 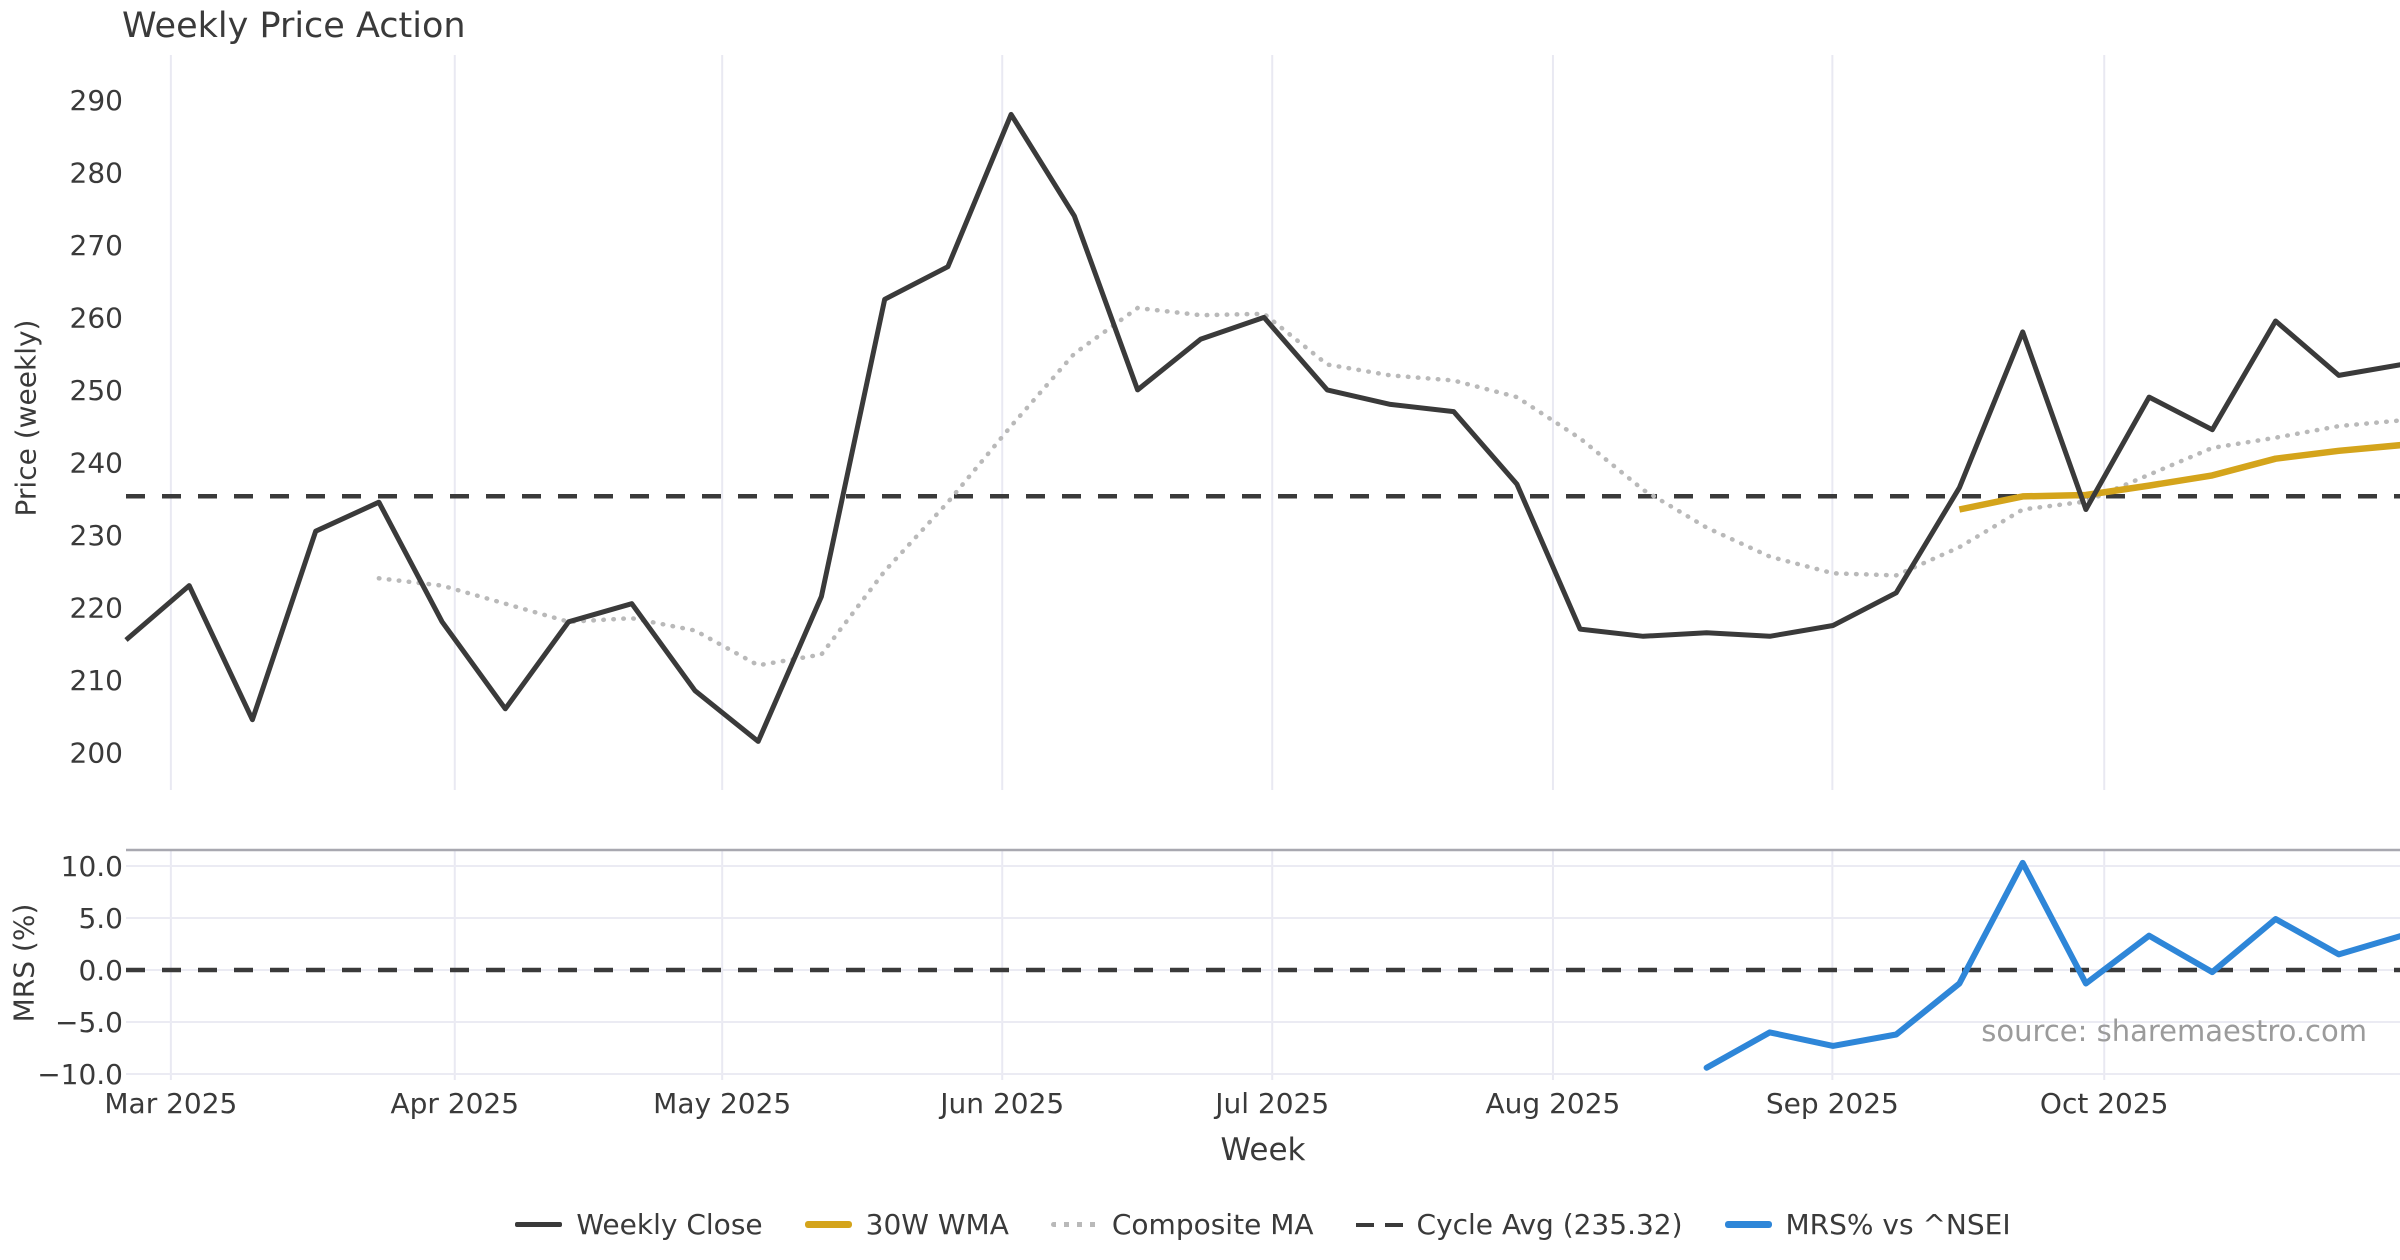 I want to click on mrs-y-tick-label: −10.0, so click(x=80, y=1074).